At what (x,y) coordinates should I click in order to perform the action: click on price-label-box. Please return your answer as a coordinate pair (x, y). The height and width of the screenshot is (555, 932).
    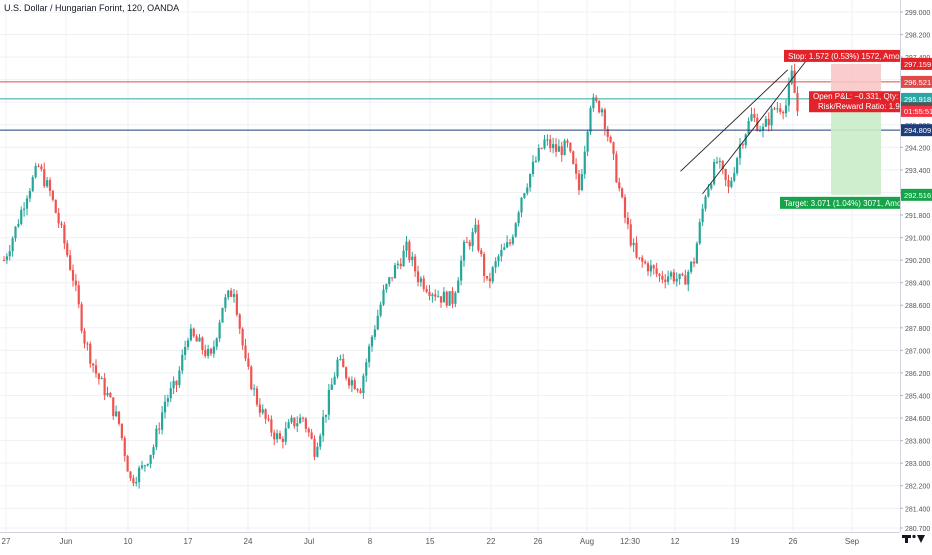
    Looking at the image, I should click on (916, 63).